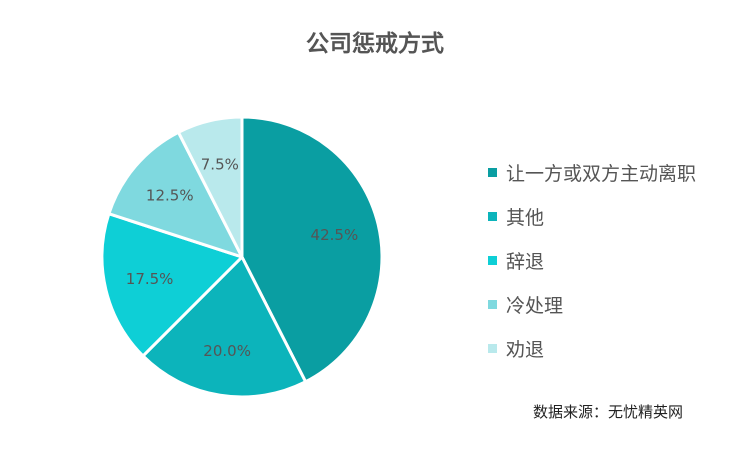 This screenshot has height=450, width=750. What do you see at coordinates (525, 349) in the screenshot?
I see `legend-label-4: 劝退` at bounding box center [525, 349].